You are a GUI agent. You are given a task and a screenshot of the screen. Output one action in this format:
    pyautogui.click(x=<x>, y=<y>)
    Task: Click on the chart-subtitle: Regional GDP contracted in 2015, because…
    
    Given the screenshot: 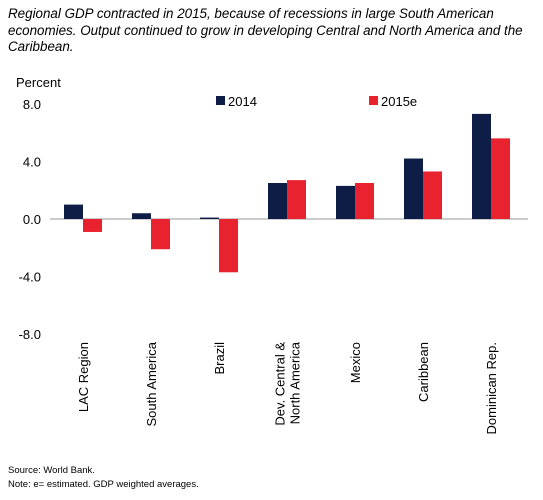 What is the action you would take?
    pyautogui.click(x=265, y=30)
    